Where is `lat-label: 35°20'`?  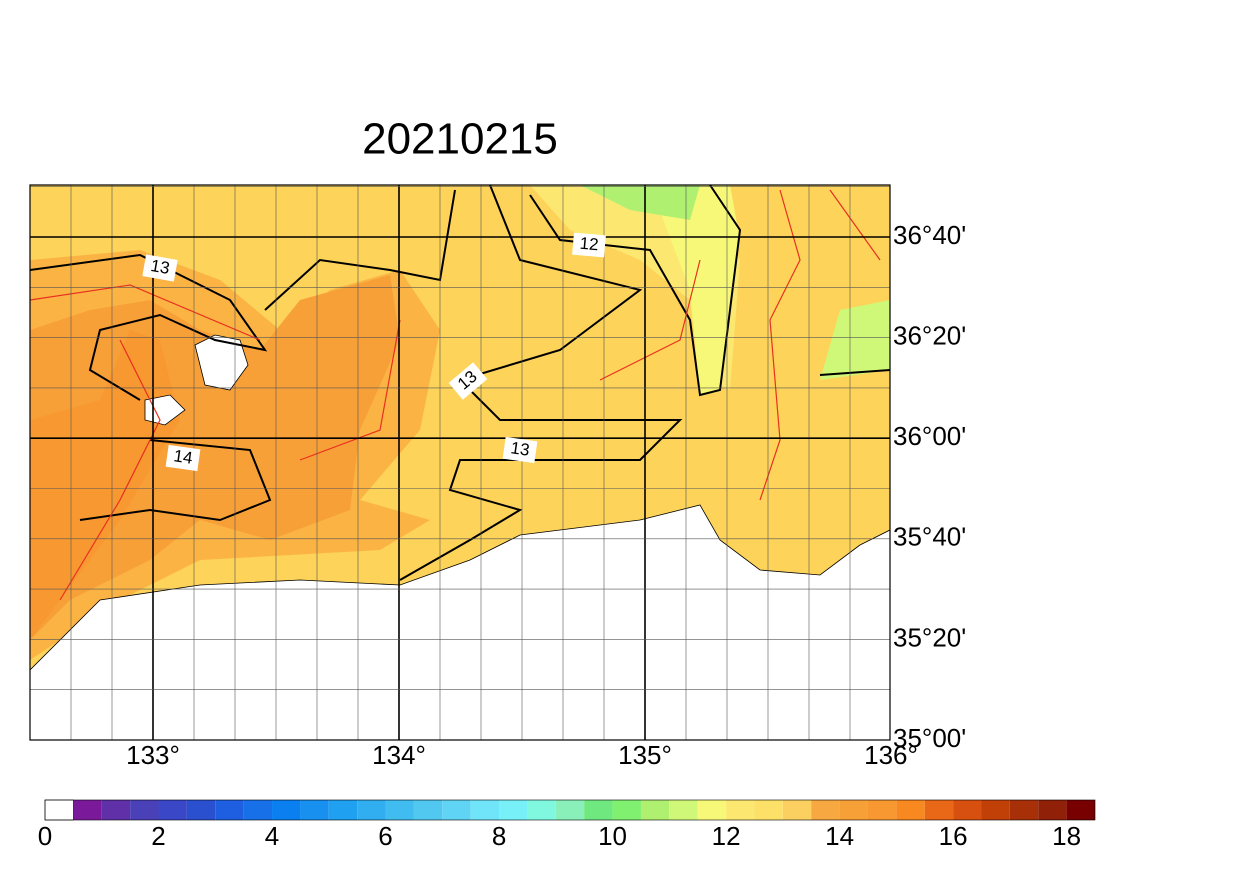 lat-label: 35°20' is located at coordinates (929, 637).